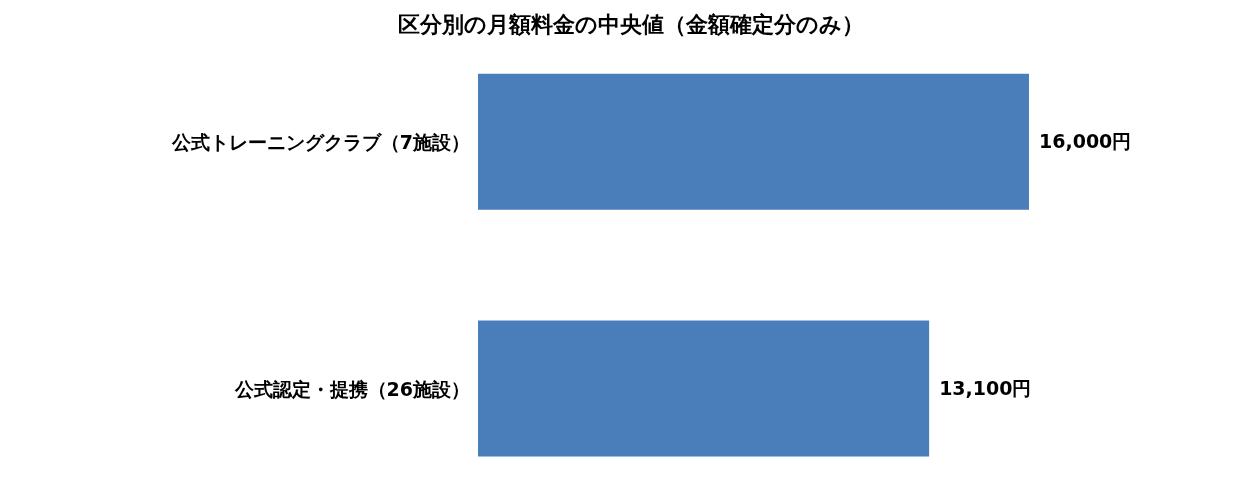  I want to click on chart-title: 区分別の月額料金の中央値（金額確定分のみ）, so click(630, 25).